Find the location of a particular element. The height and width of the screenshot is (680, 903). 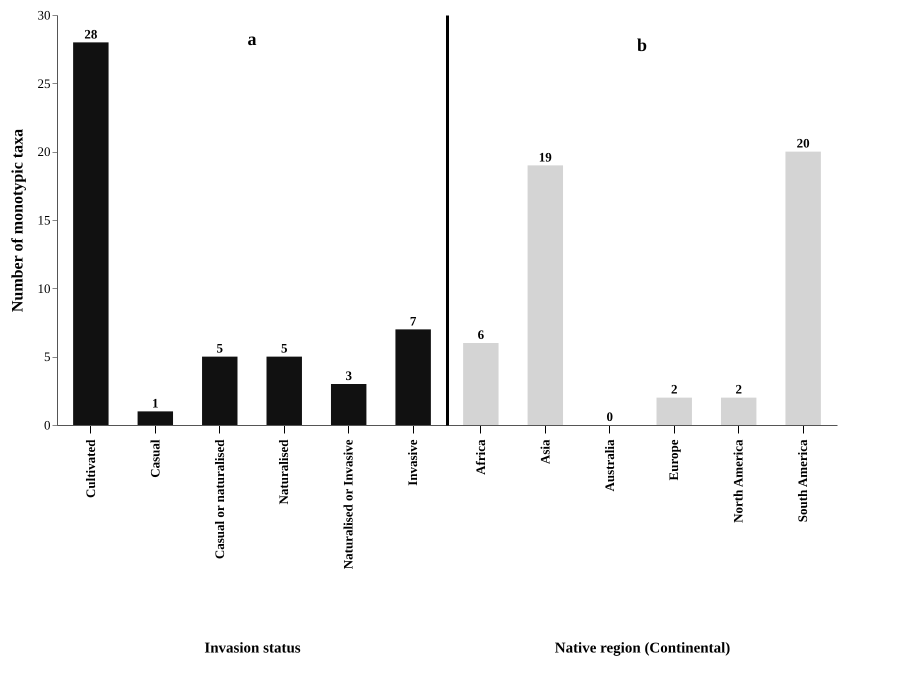

x-tick-label: South America is located at coordinates (802, 480).